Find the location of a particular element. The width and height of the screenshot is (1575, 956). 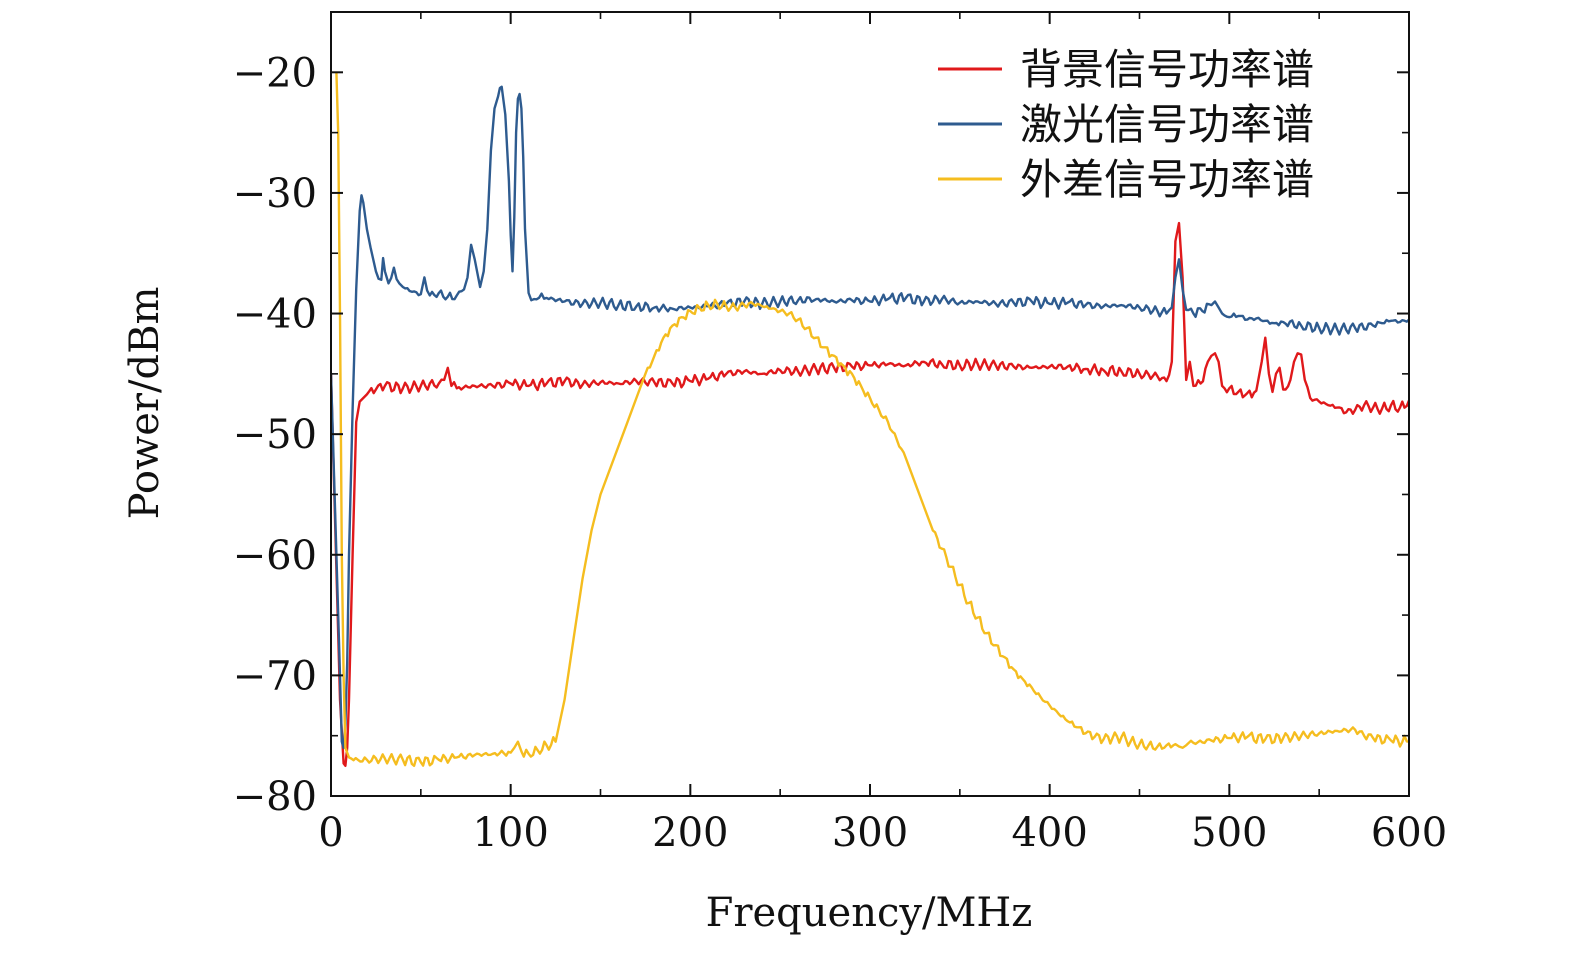

x-axis-title: Frequency/MHz is located at coordinates (869, 913).